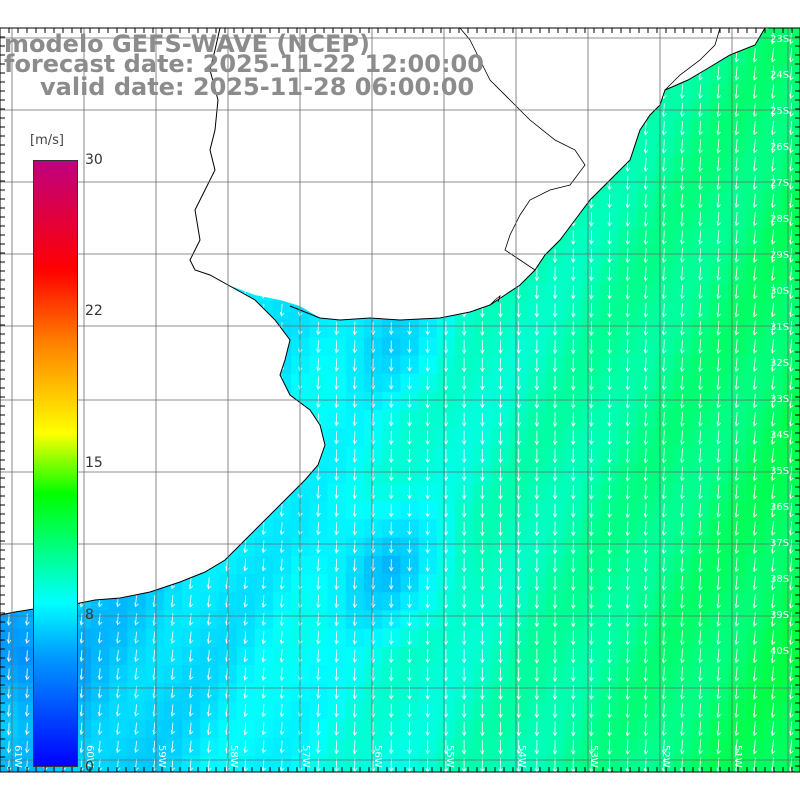 Image resolution: width=800 pixels, height=800 pixels. I want to click on longitude-label: 57W, so click(305, 756).